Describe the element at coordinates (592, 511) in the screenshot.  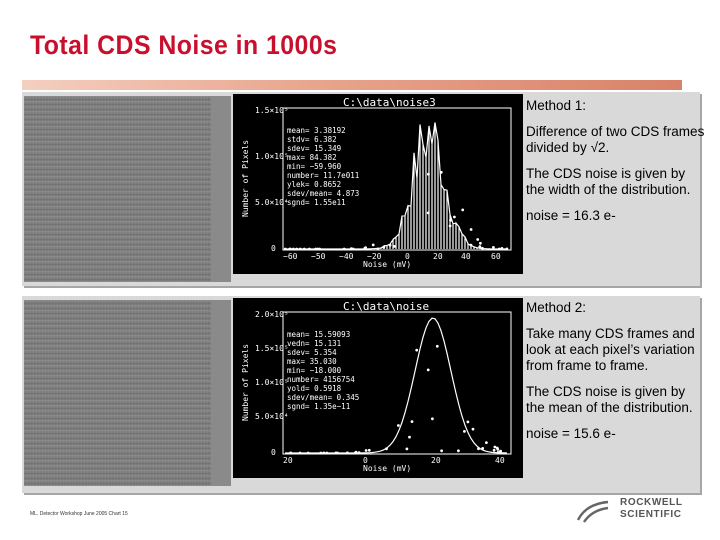
I see `logo-mark-icon` at that location.